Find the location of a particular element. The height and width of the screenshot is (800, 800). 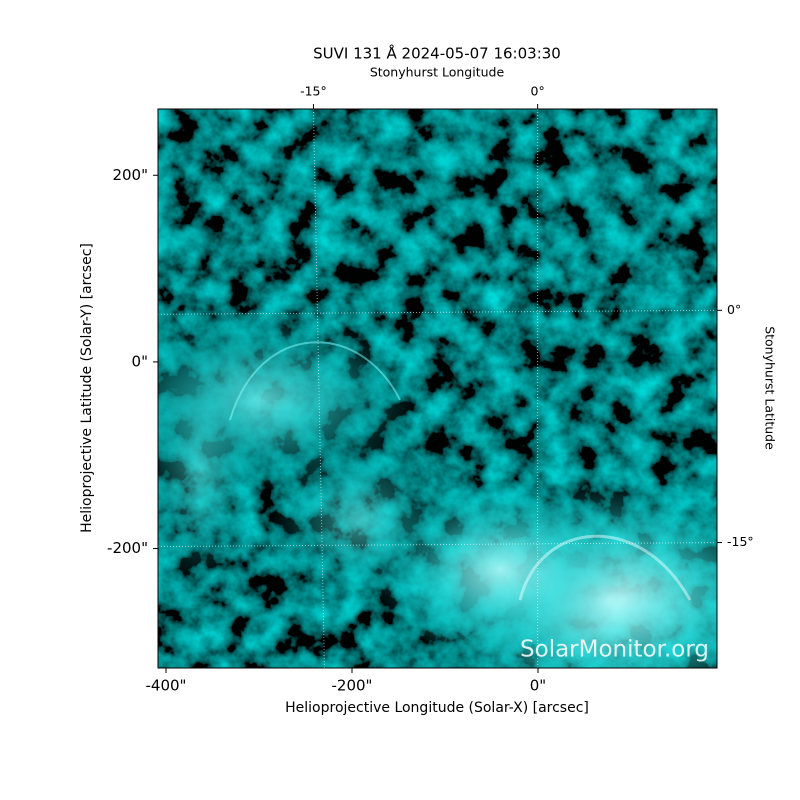

y2-tick-label: 0° is located at coordinates (734, 309).